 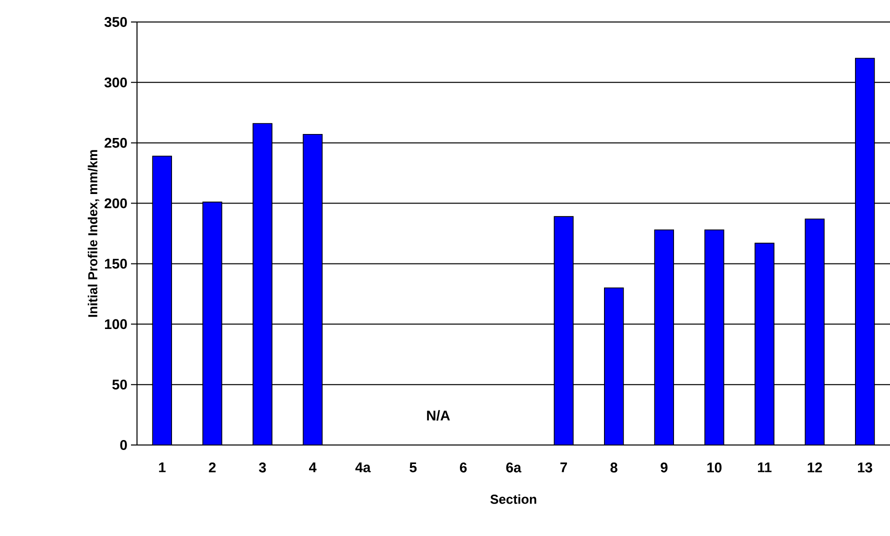 I want to click on x-tick-label: 7, so click(x=563, y=467).